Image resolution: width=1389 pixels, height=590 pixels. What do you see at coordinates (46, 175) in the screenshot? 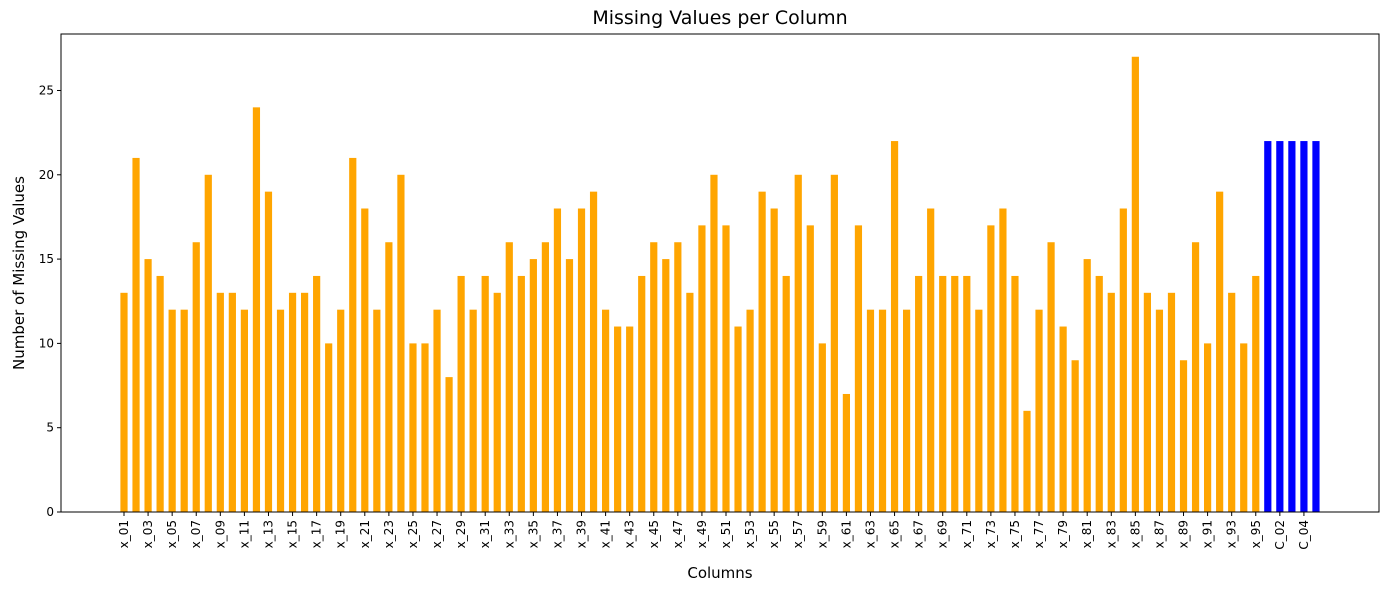
I see `y-tick-label: 20` at bounding box center [46, 175].